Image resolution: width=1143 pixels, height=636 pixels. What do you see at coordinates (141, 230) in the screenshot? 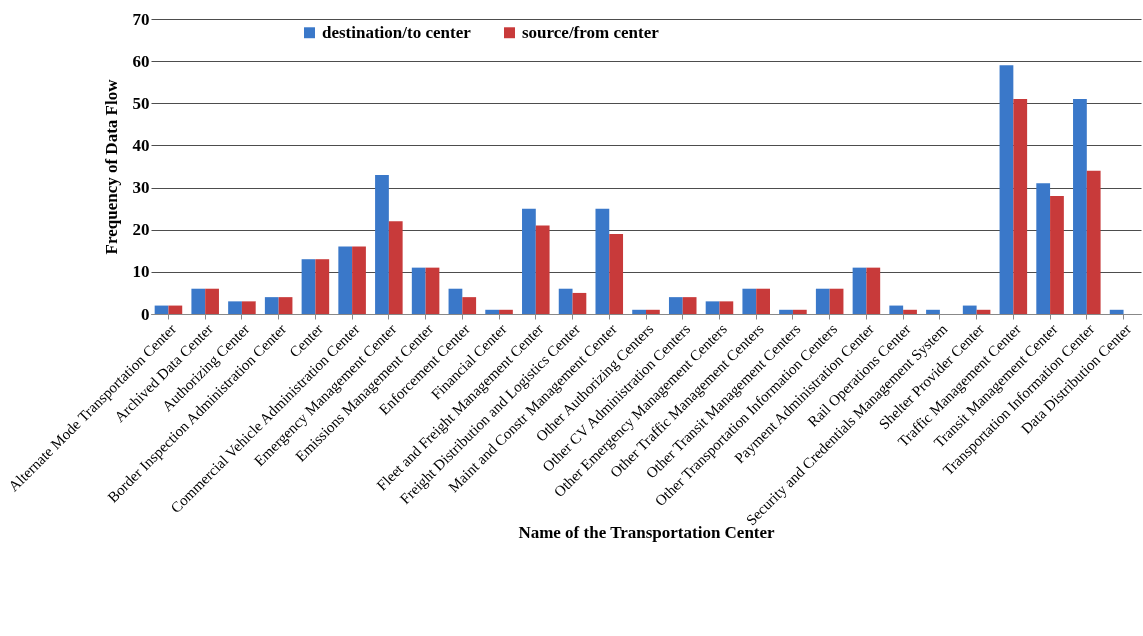
I see `y-tick-label: 20` at bounding box center [141, 230].